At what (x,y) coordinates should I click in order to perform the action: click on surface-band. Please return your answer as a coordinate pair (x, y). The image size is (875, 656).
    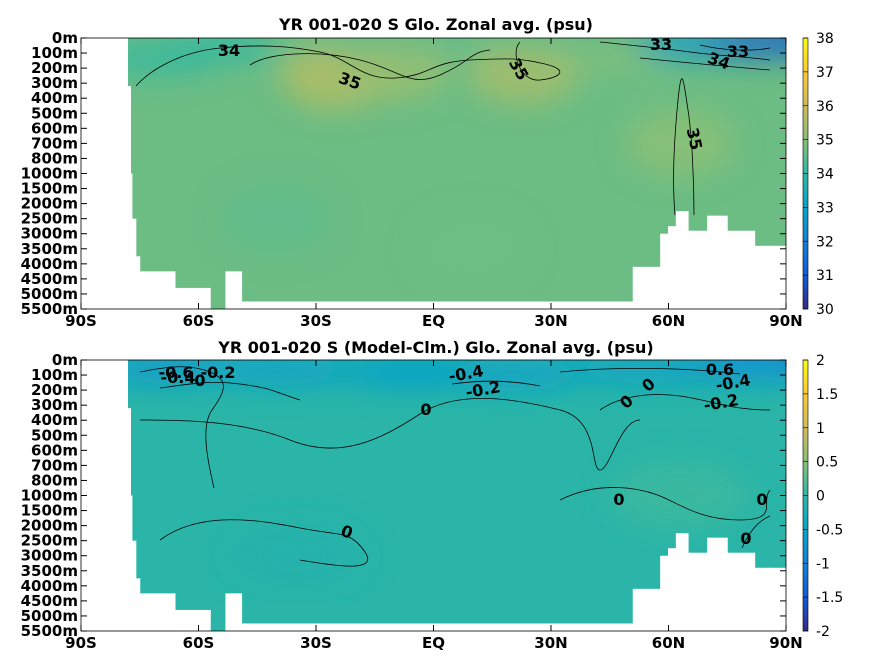
    Looking at the image, I should click on (433, 371).